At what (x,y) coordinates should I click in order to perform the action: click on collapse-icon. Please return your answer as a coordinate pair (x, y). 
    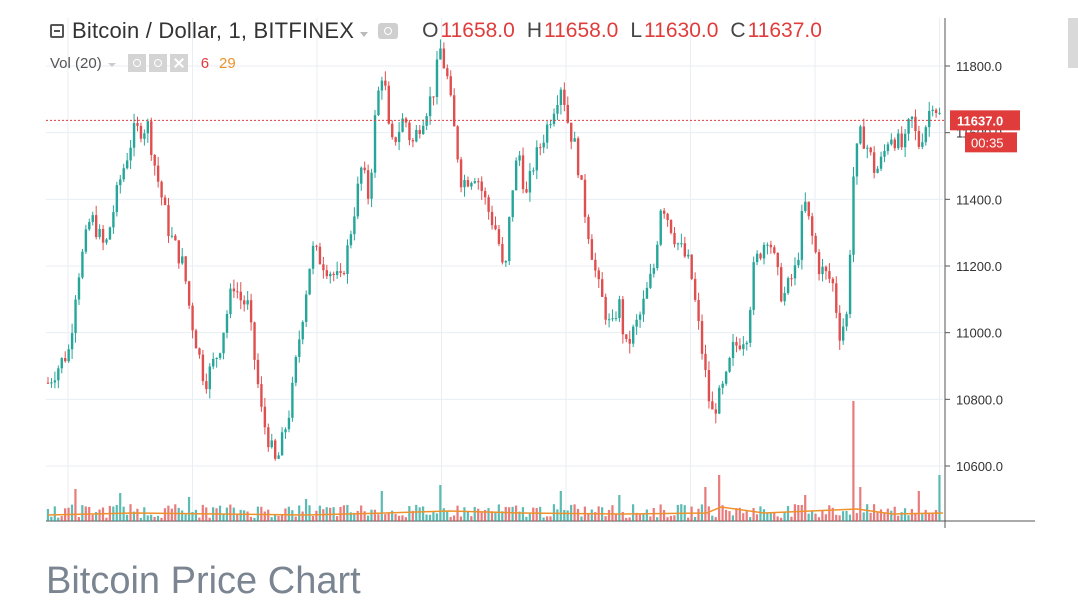
    Looking at the image, I should click on (57, 31).